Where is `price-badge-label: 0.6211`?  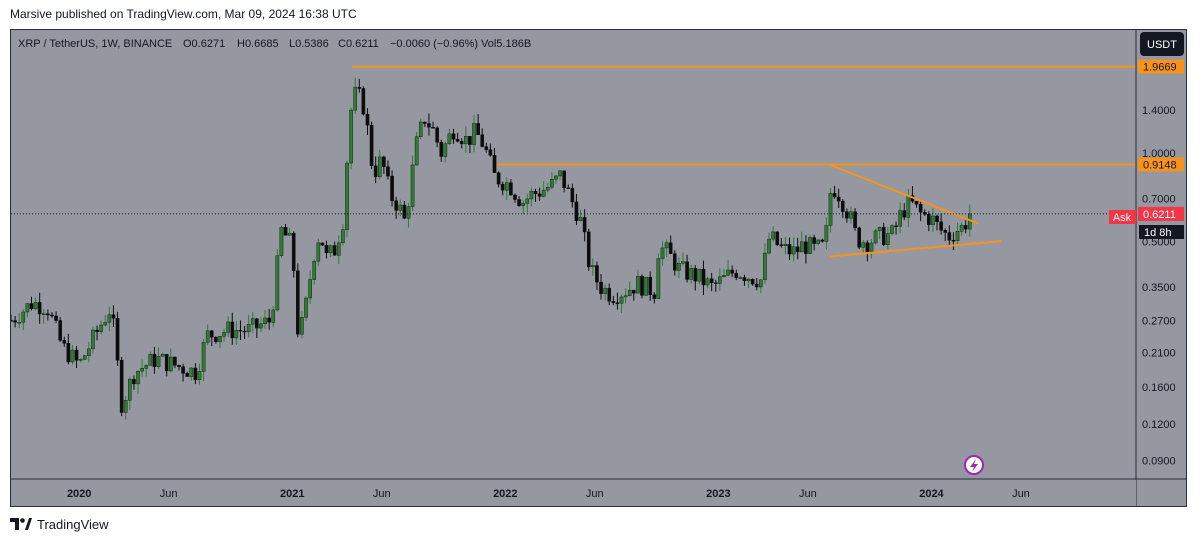
price-badge-label: 0.6211 is located at coordinates (1159, 215).